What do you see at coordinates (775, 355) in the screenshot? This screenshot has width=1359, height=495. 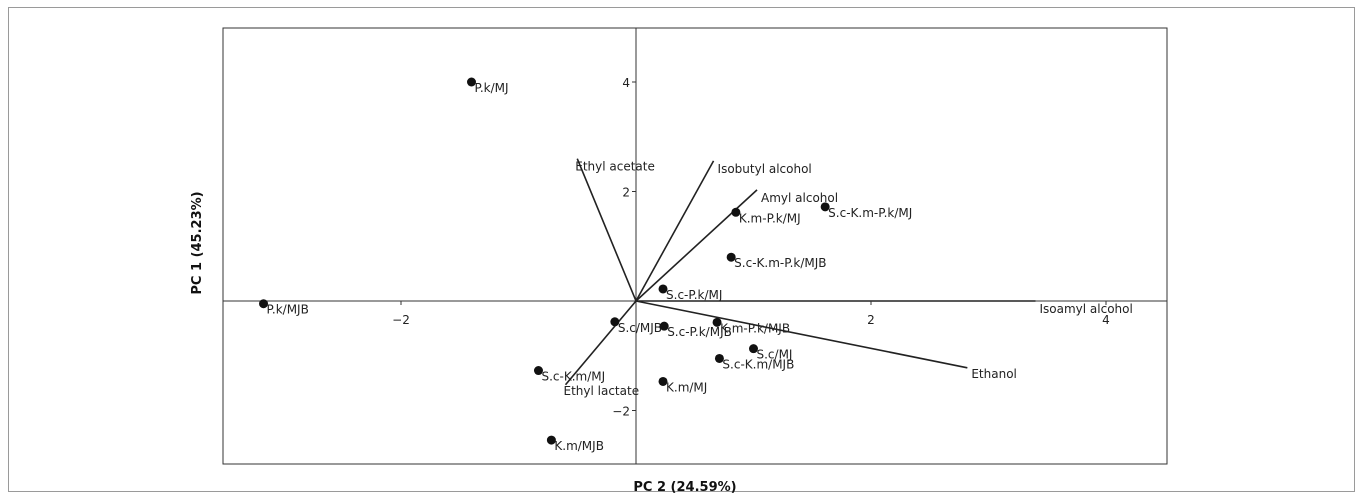 I see `point-label: S.c/MJ` at bounding box center [775, 355].